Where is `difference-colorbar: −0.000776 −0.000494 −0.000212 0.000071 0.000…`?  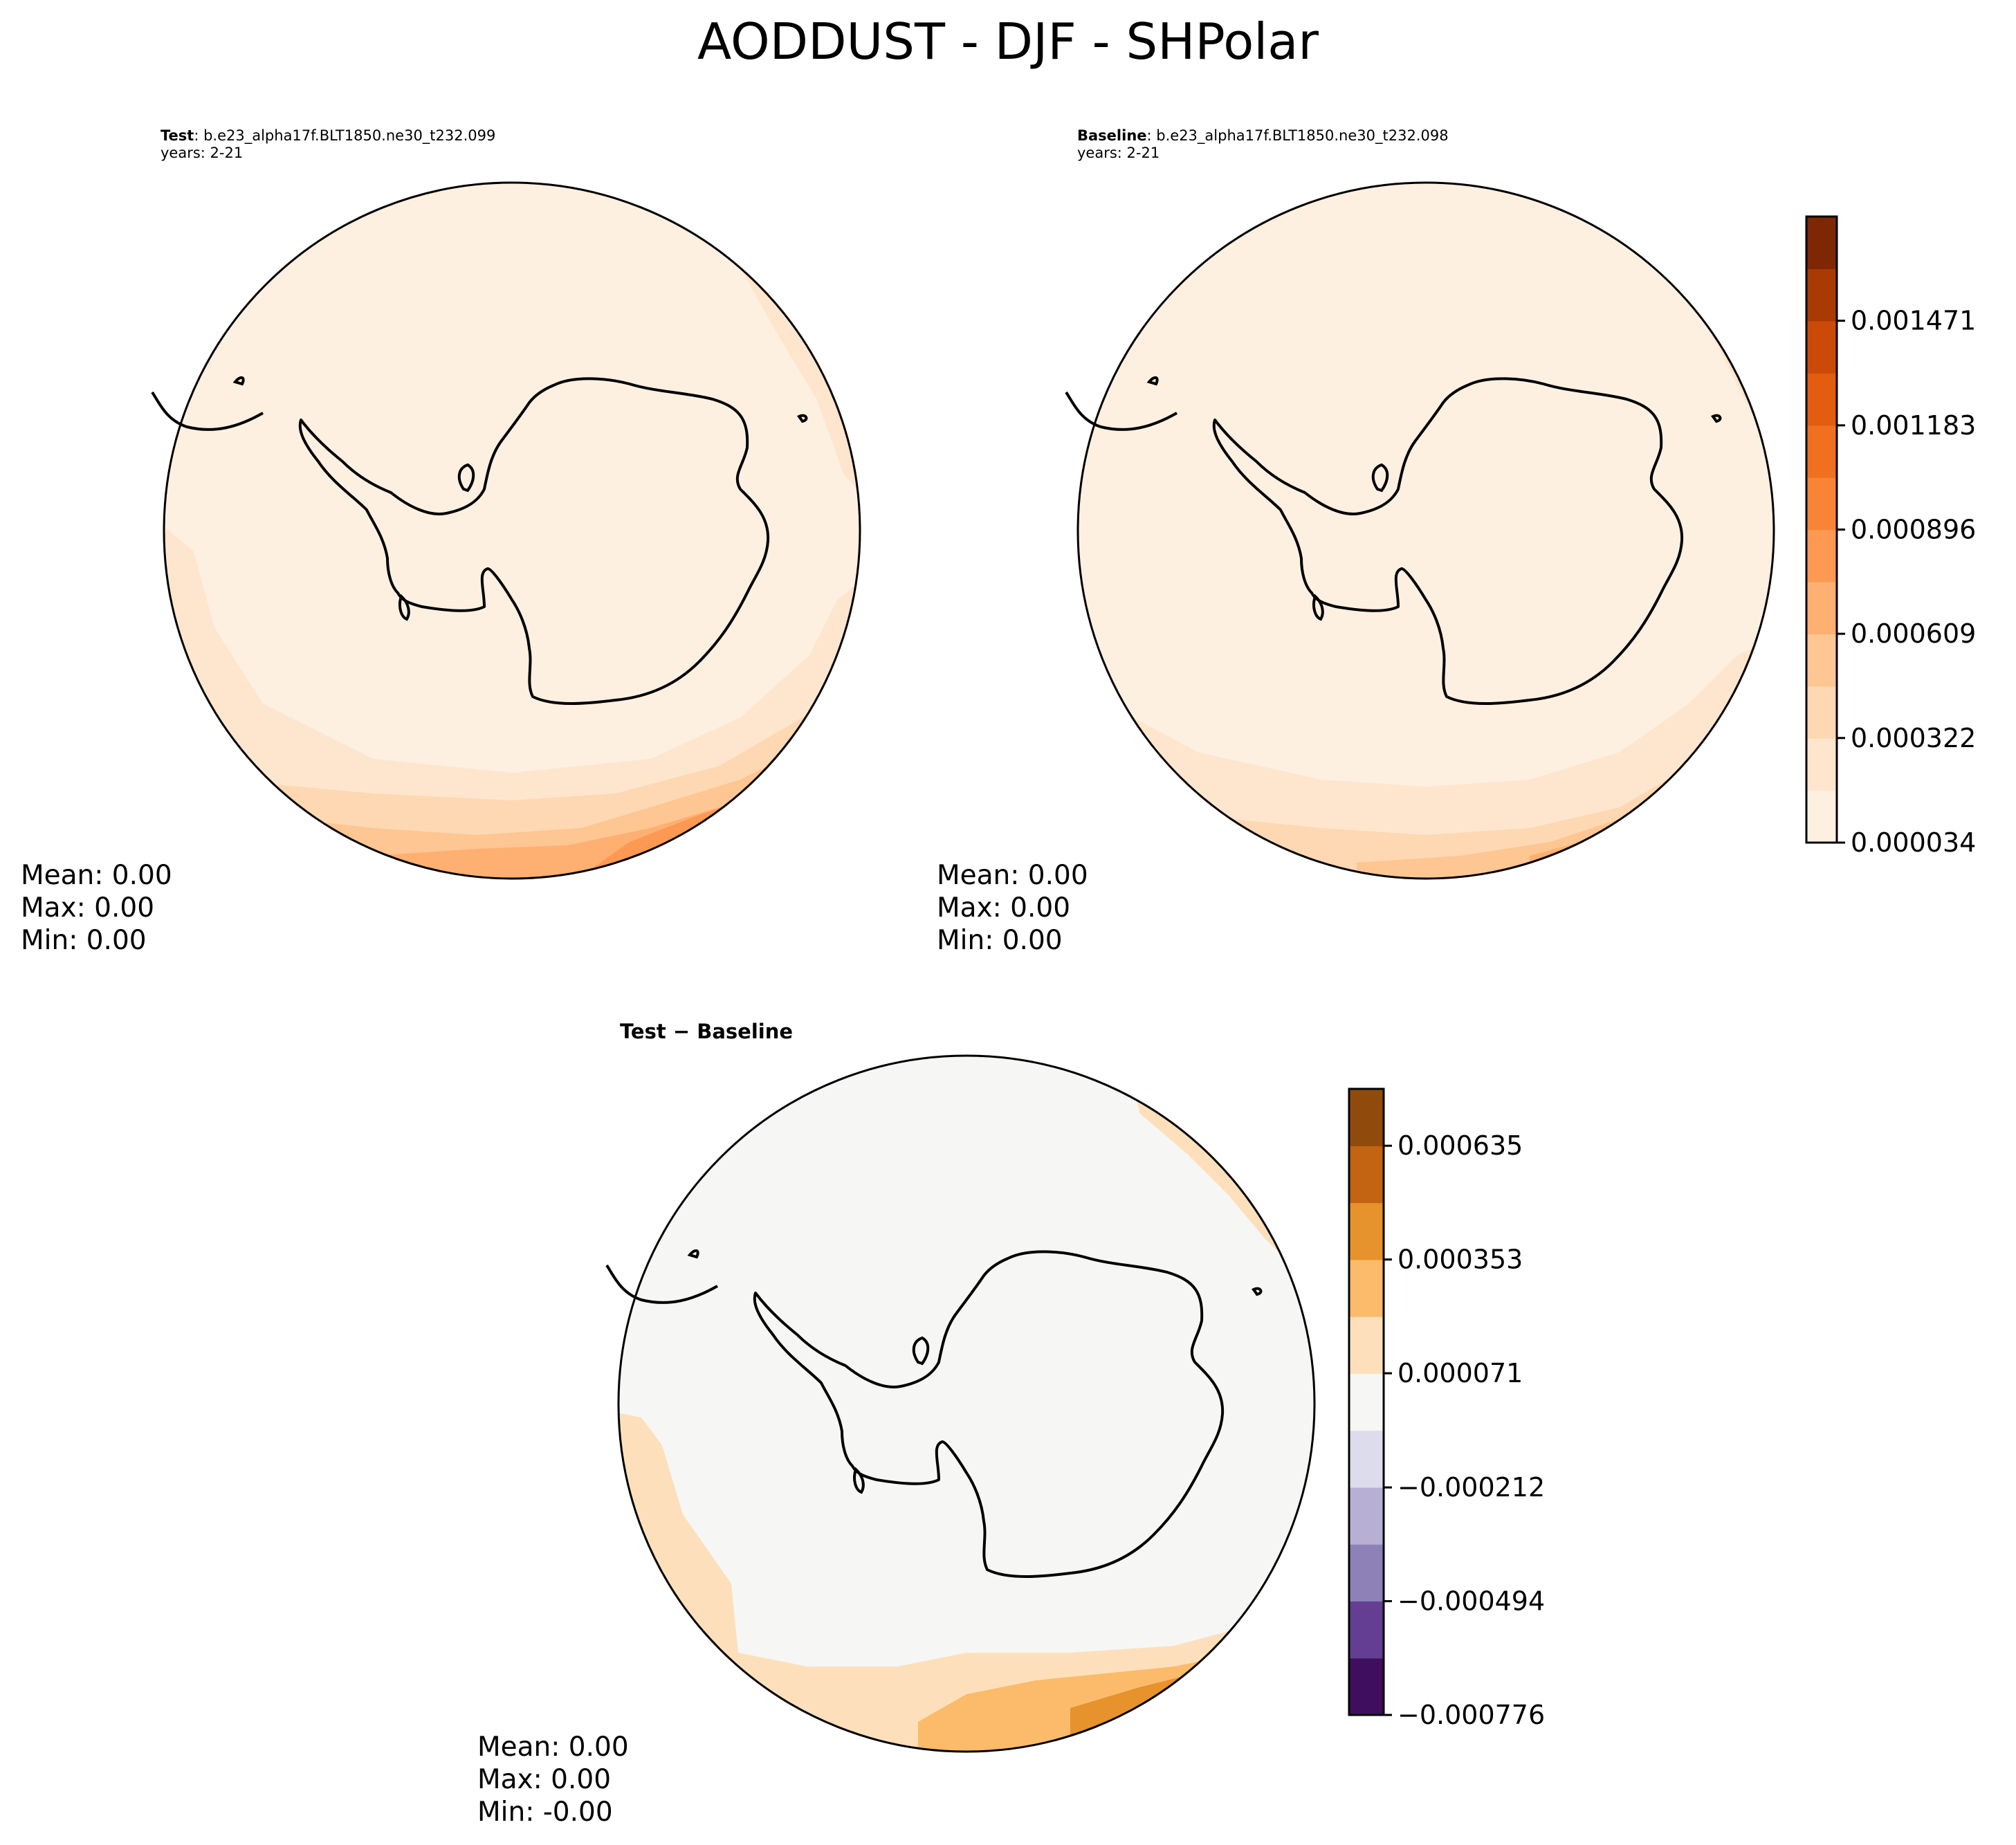
difference-colorbar: −0.000776 −0.000494 −0.000212 0.000071 0.000… is located at coordinates (1446, 1408).